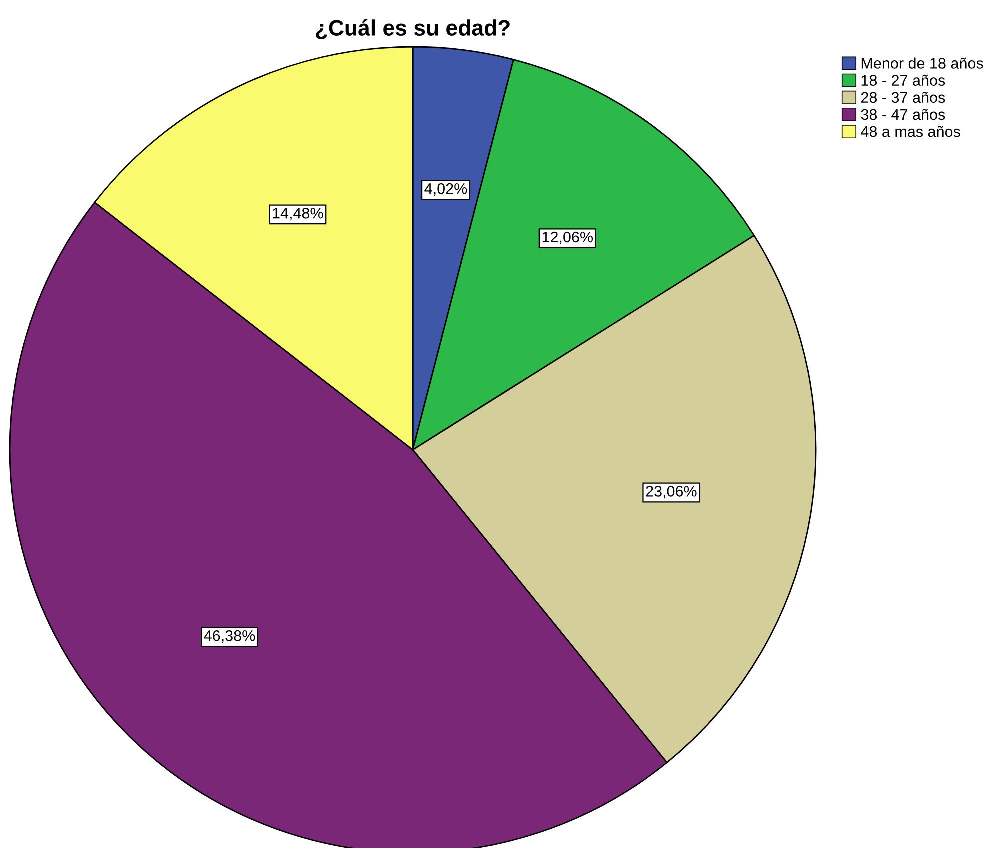  I want to click on legend-label: Menor de 18 años, so click(923, 63).